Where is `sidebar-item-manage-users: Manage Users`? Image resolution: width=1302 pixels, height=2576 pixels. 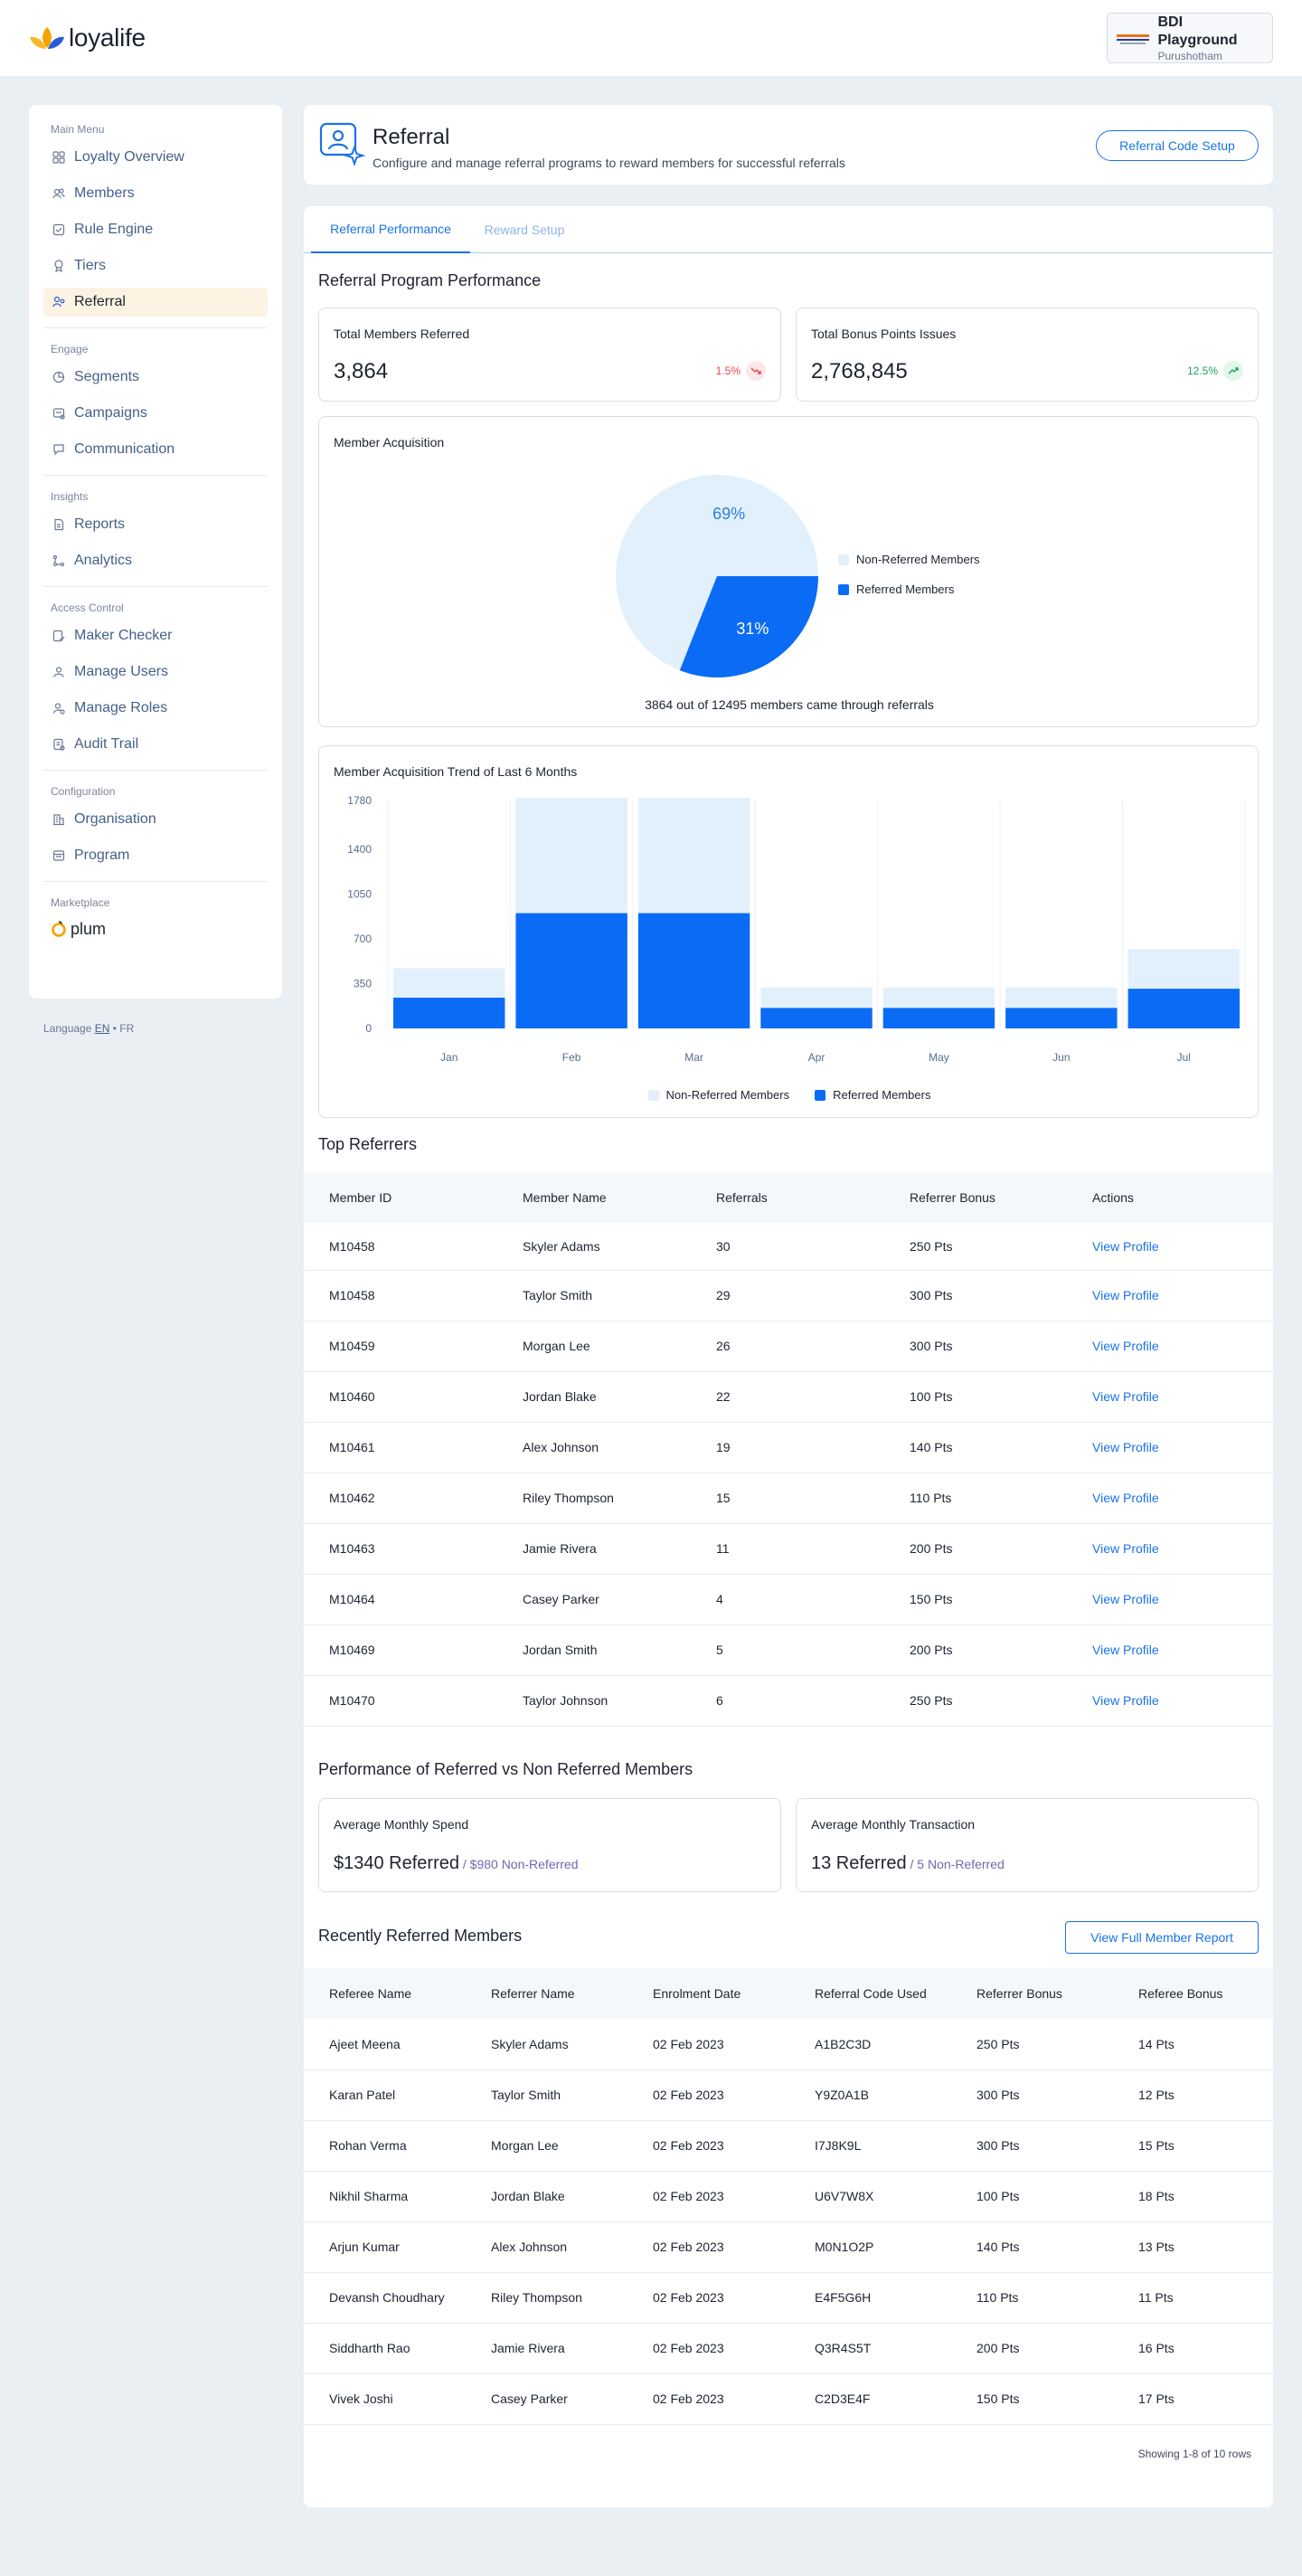 sidebar-item-manage-users: Manage Users is located at coordinates (156, 672).